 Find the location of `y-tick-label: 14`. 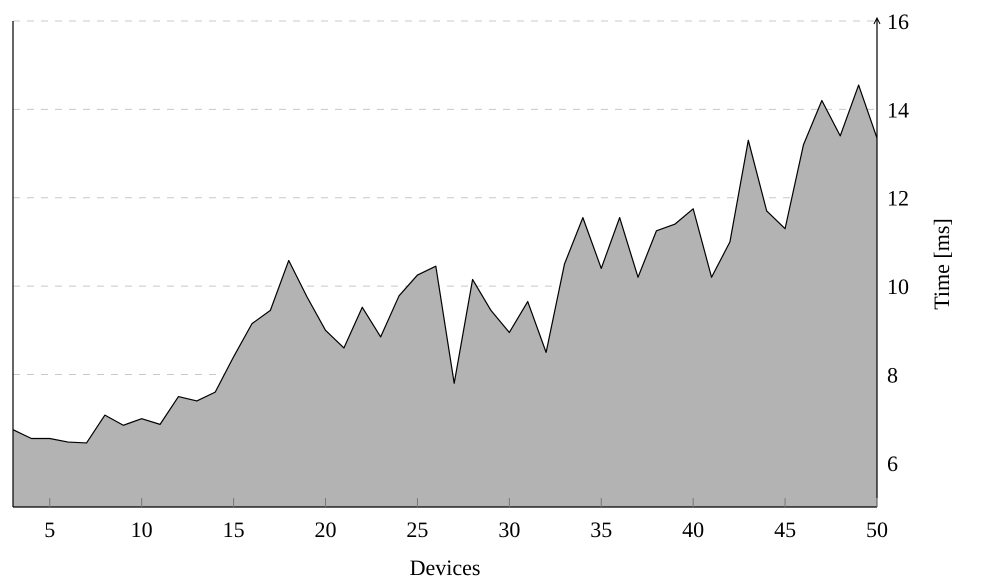

y-tick-label: 14 is located at coordinates (898, 109).